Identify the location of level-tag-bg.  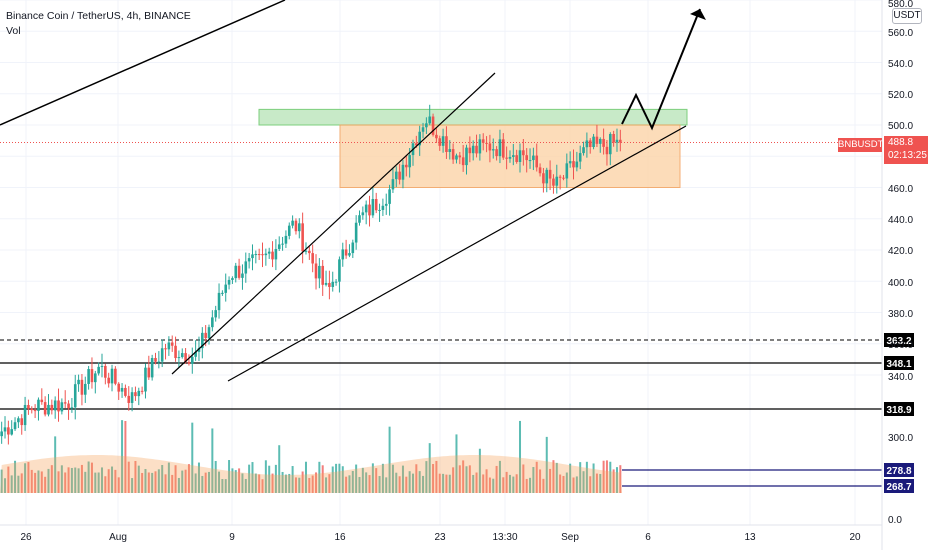
(899, 340).